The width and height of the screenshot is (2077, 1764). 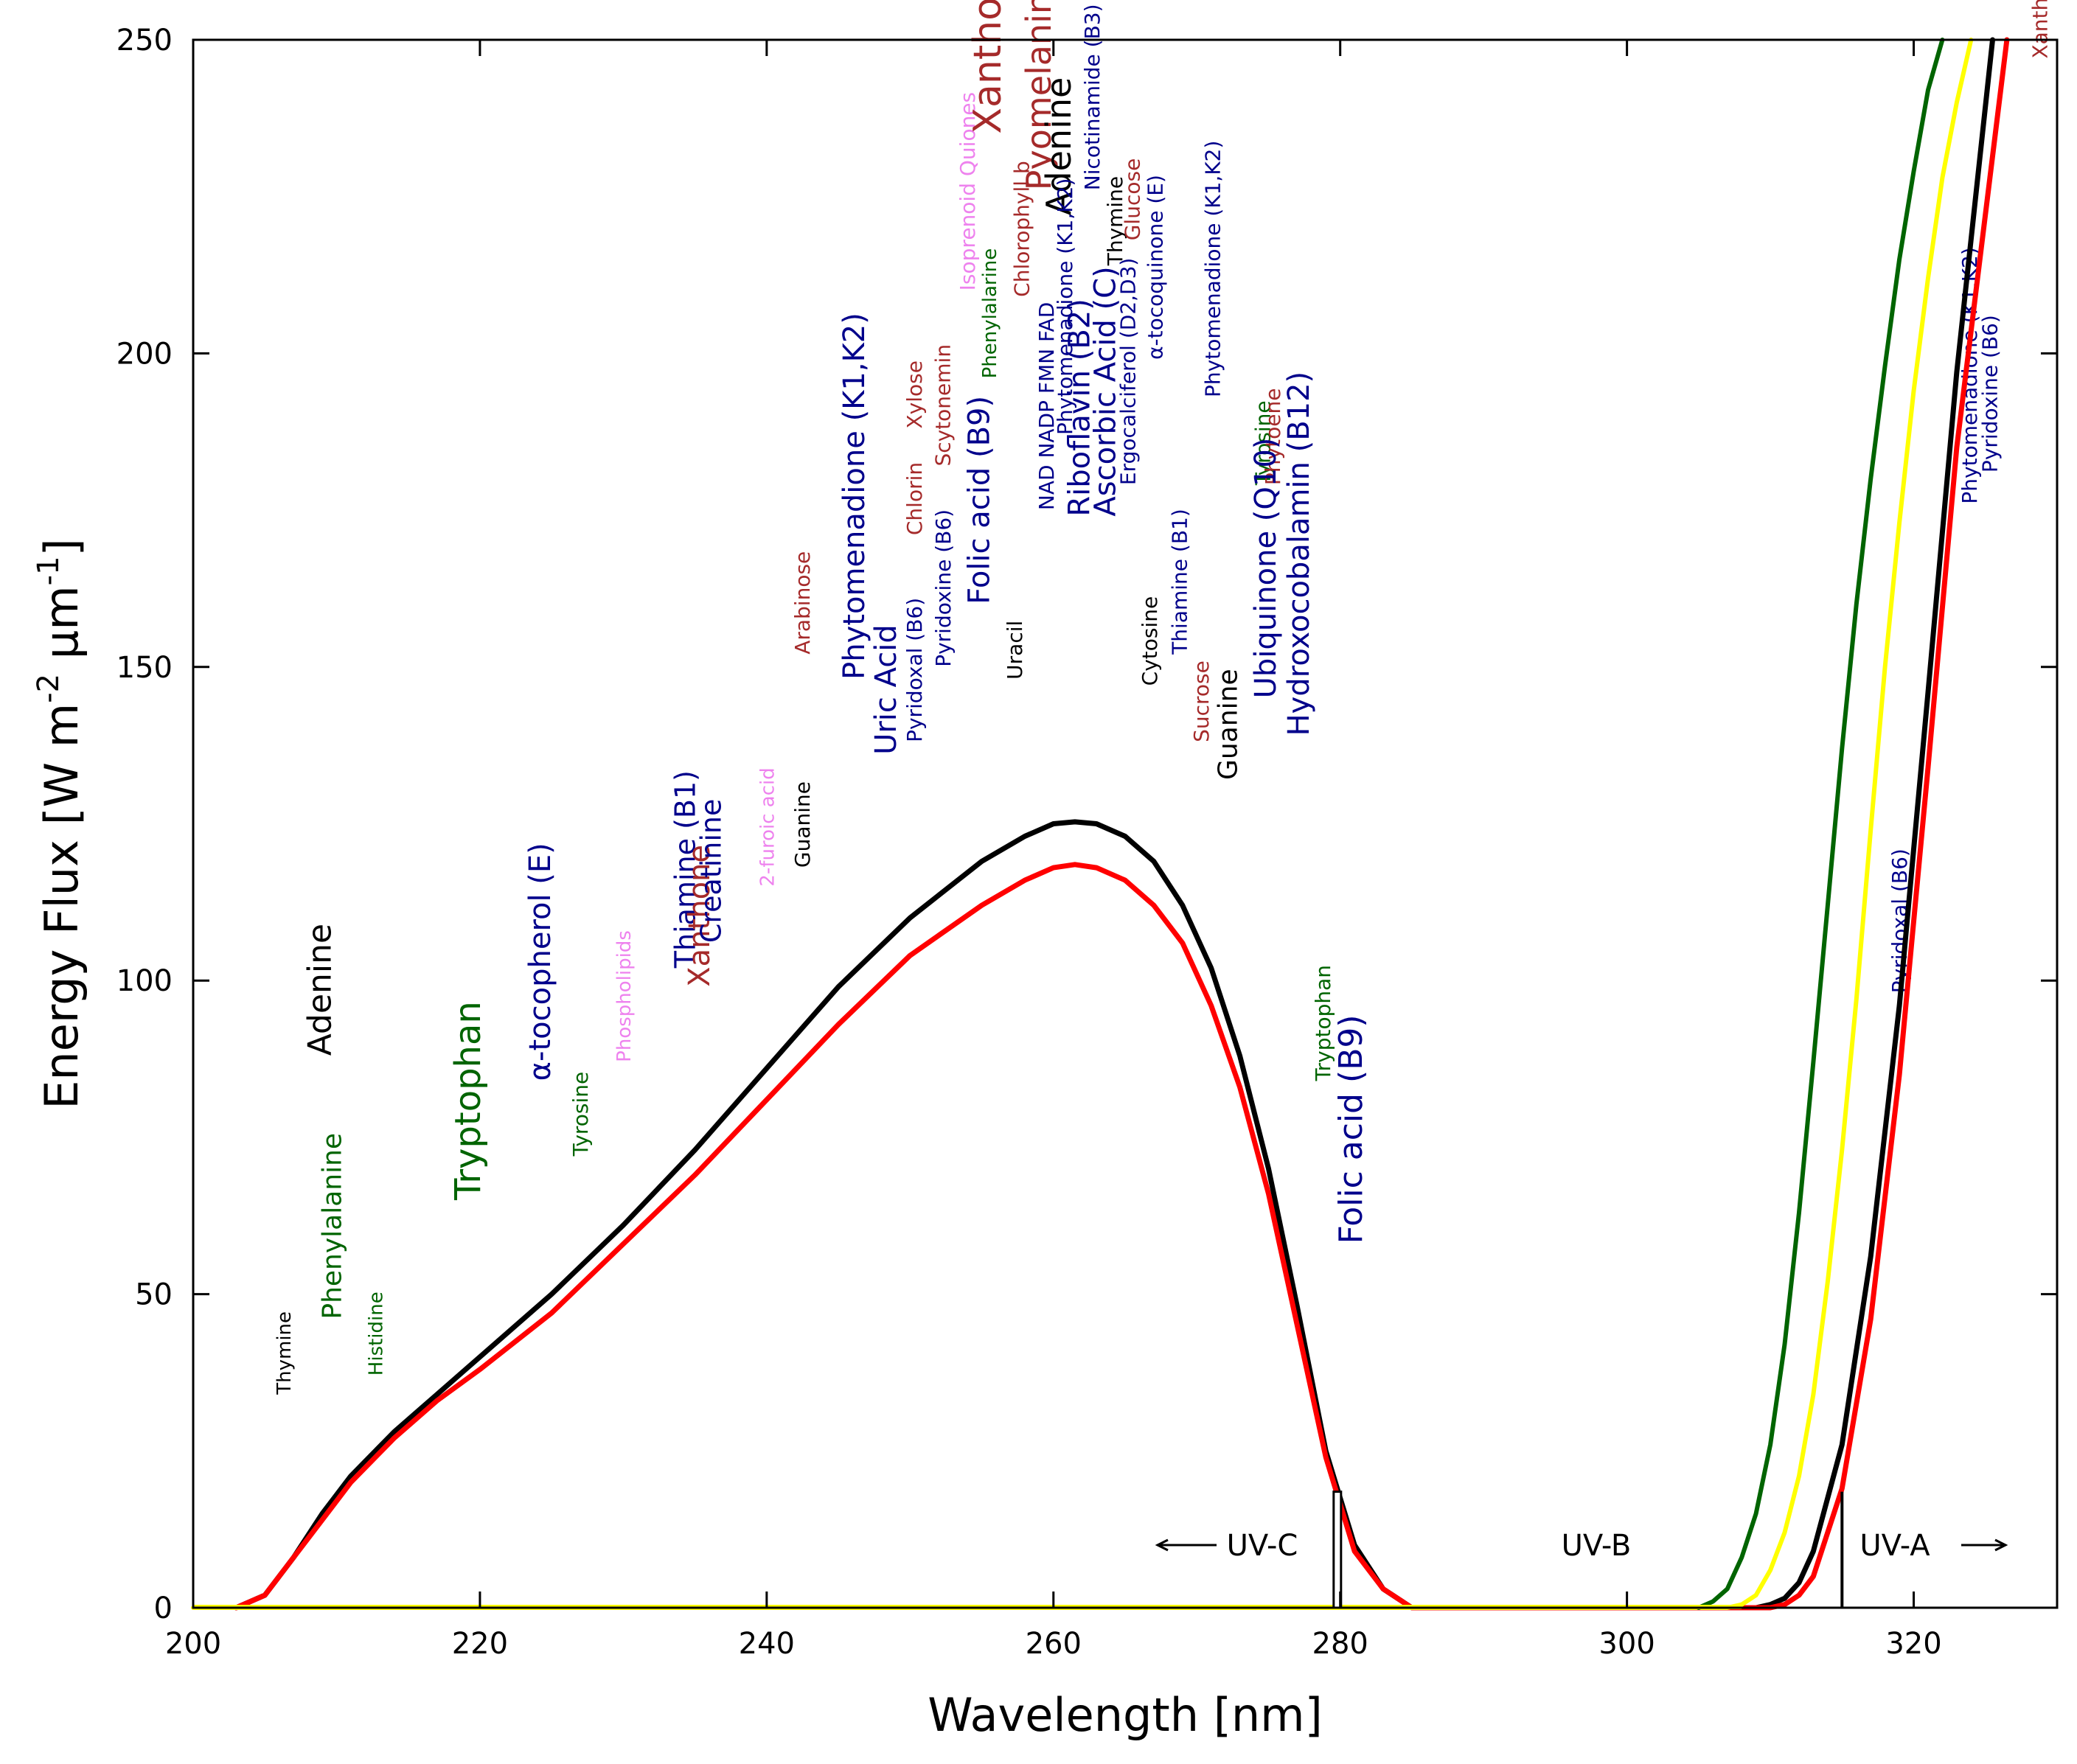 I want to click on molecule-label: Isoprenoid Quiones, so click(x=968, y=191).